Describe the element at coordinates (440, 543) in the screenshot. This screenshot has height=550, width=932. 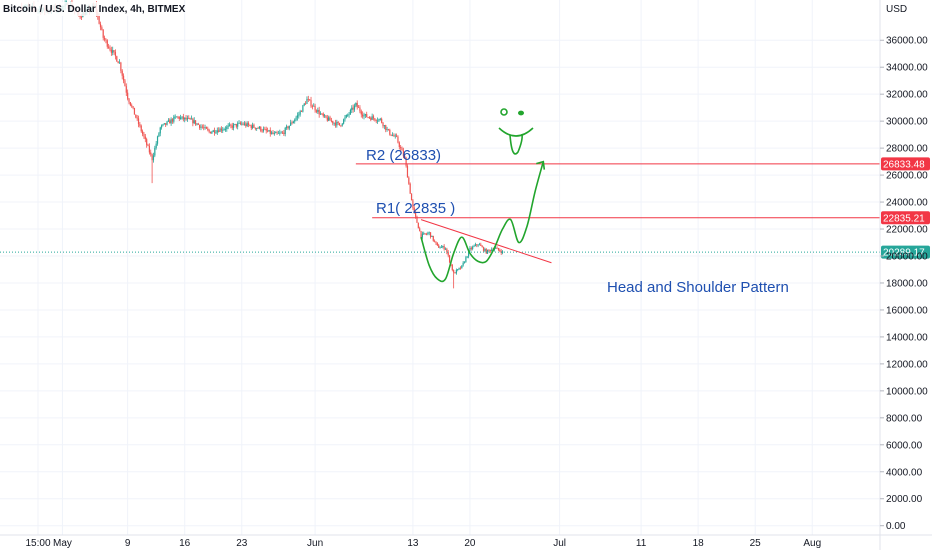
I see `time-axis` at that location.